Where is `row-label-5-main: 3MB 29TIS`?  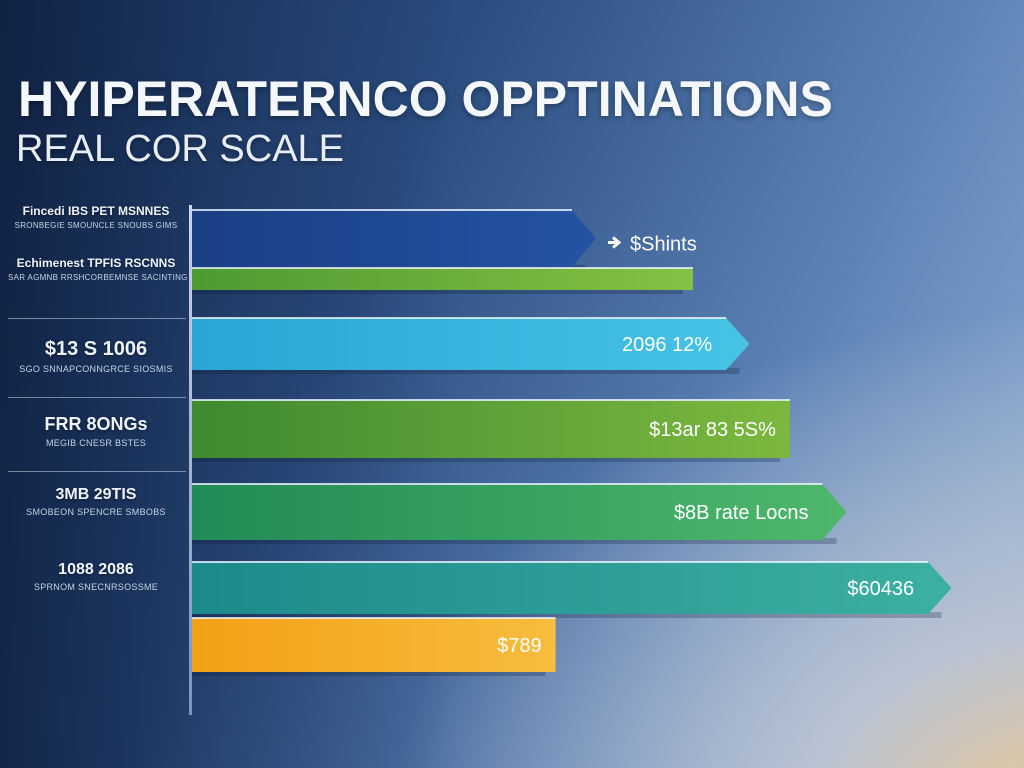 row-label-5-main: 3MB 29TIS is located at coordinates (96, 494).